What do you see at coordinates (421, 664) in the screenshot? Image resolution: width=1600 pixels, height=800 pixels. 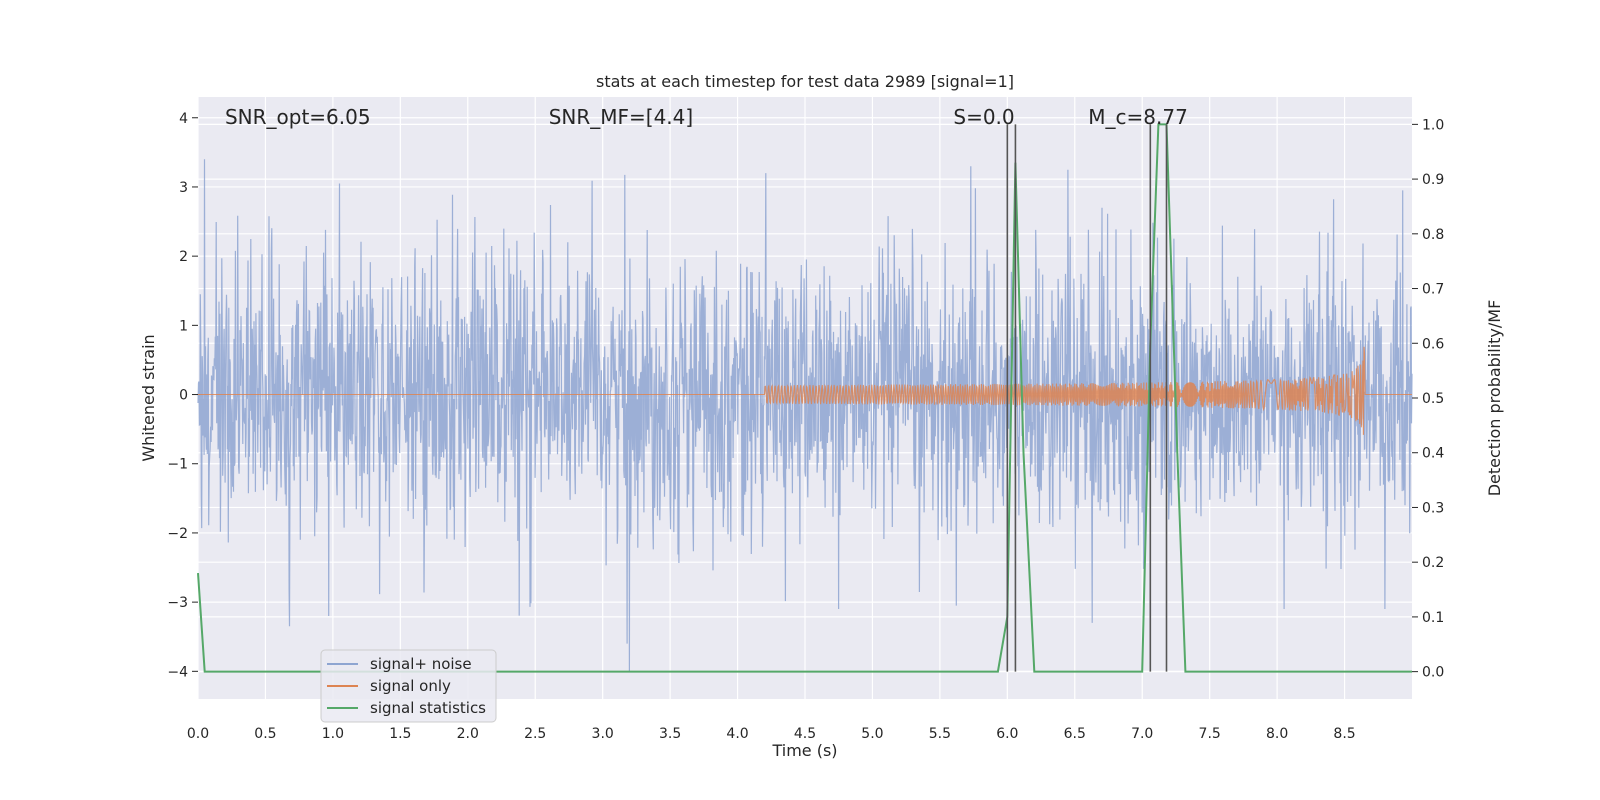 I see `legend-label: signal+ noise` at bounding box center [421, 664].